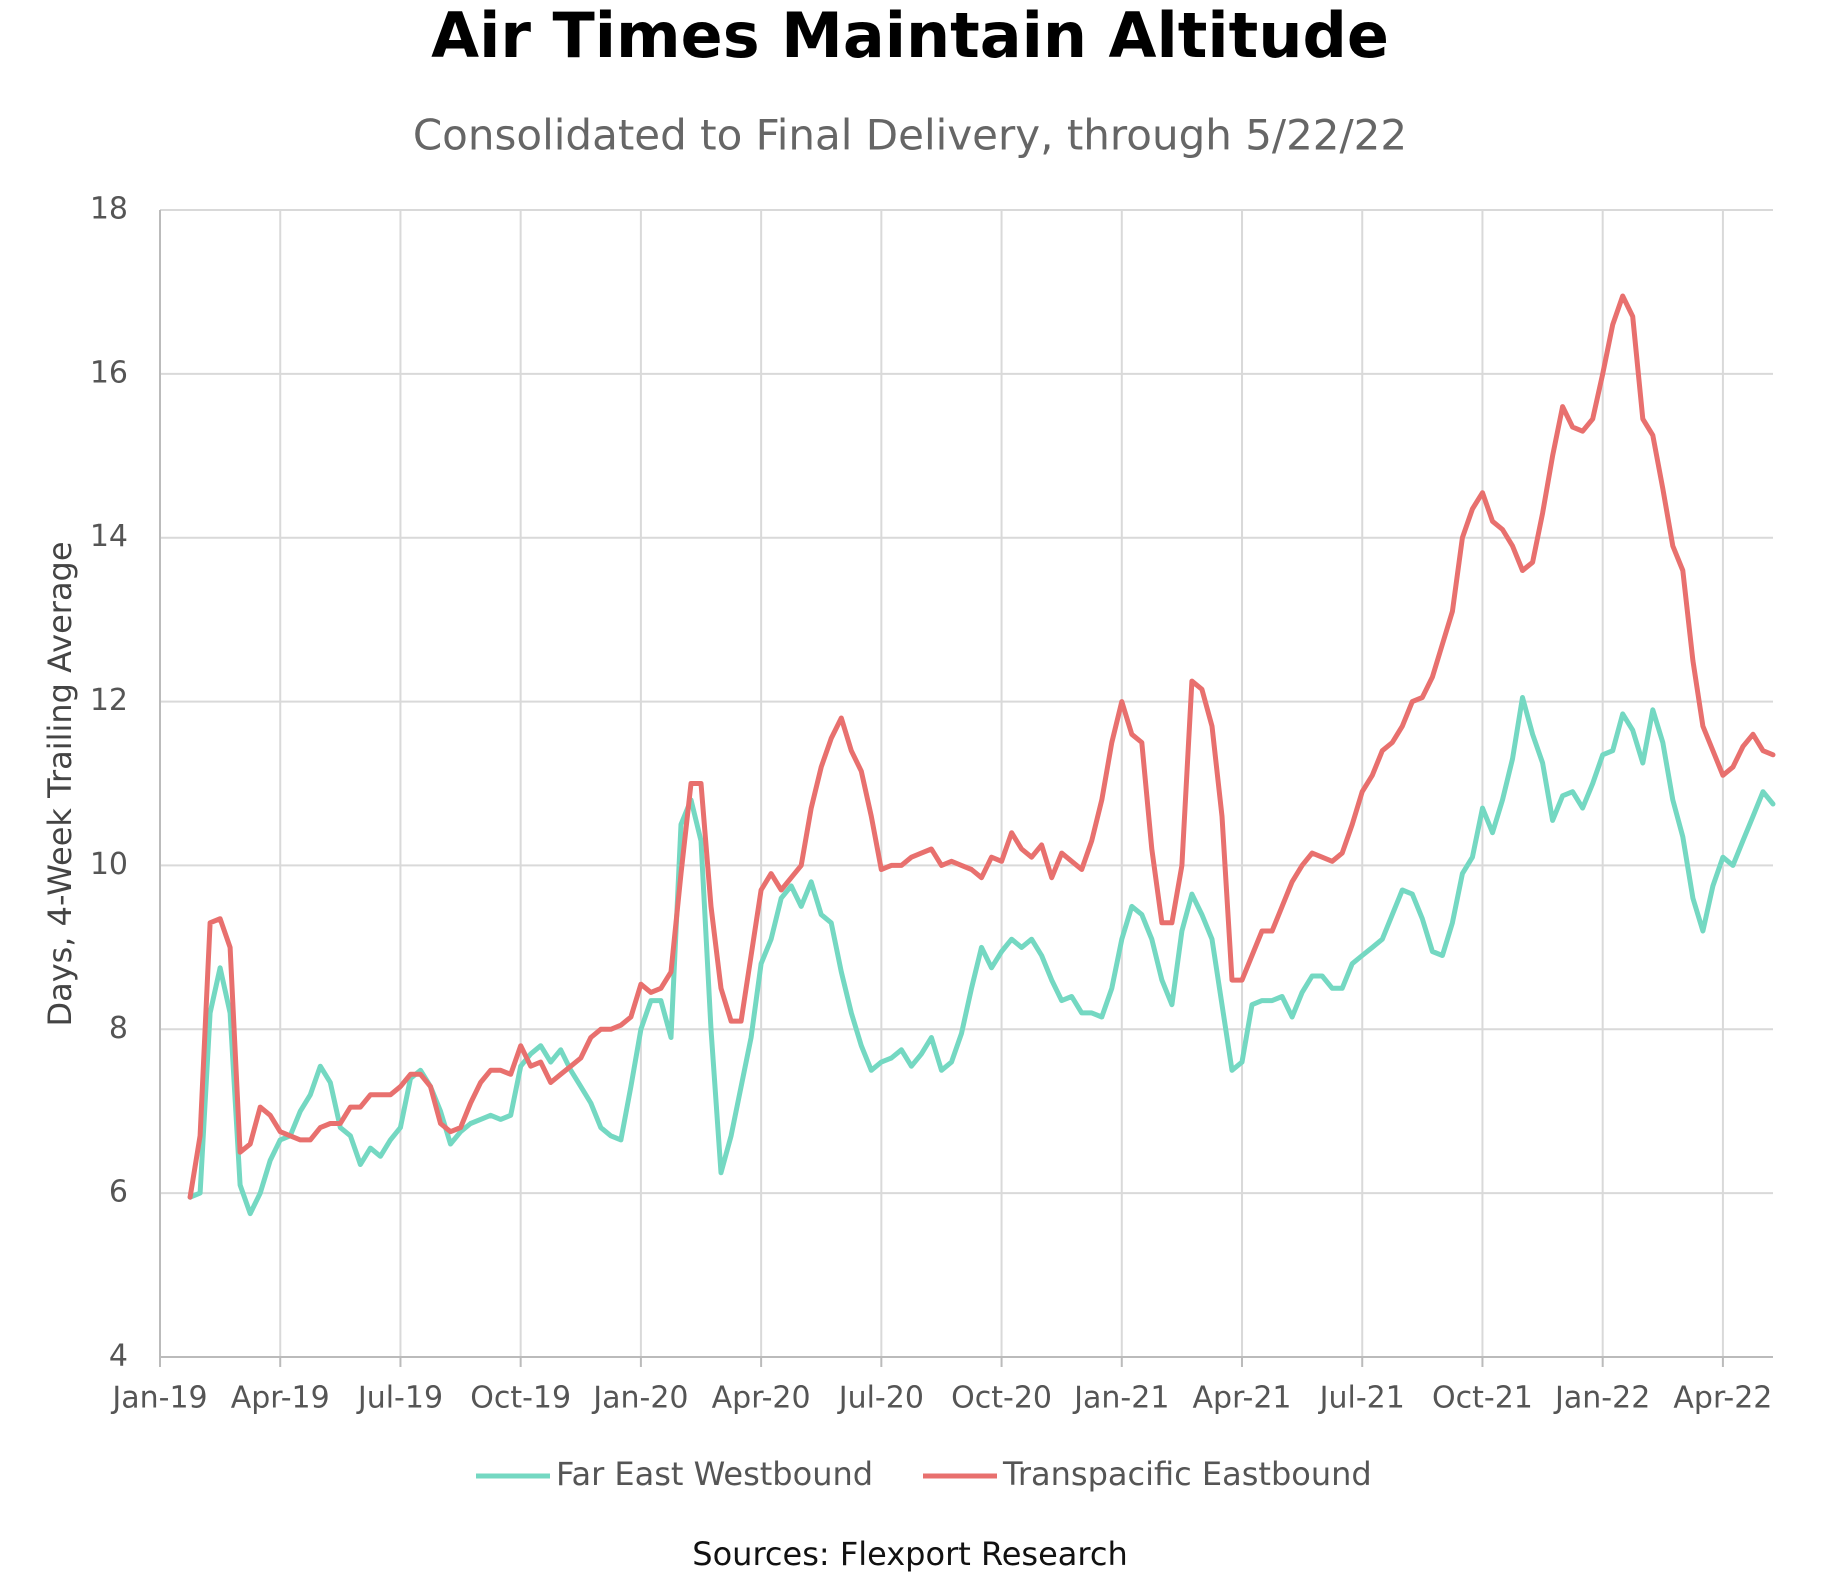 The image size is (1845, 1579). I want to click on x-tick-label: Apr-22, so click(1722, 1398).